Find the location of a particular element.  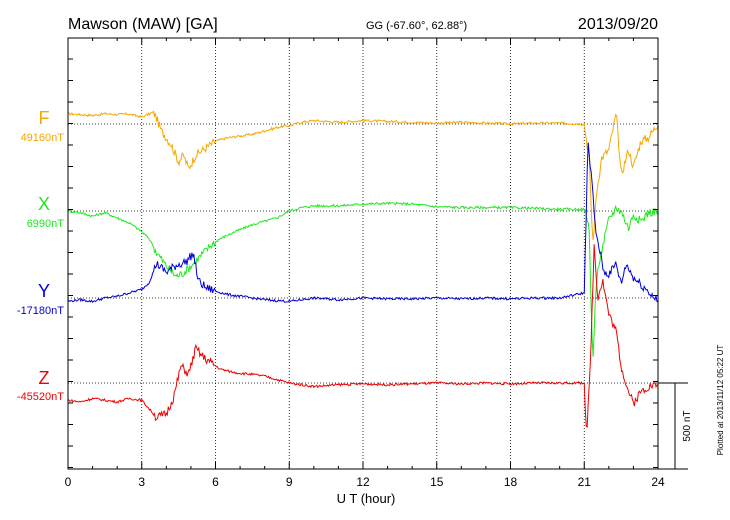

x-tick-label: 3 is located at coordinates (141, 482).